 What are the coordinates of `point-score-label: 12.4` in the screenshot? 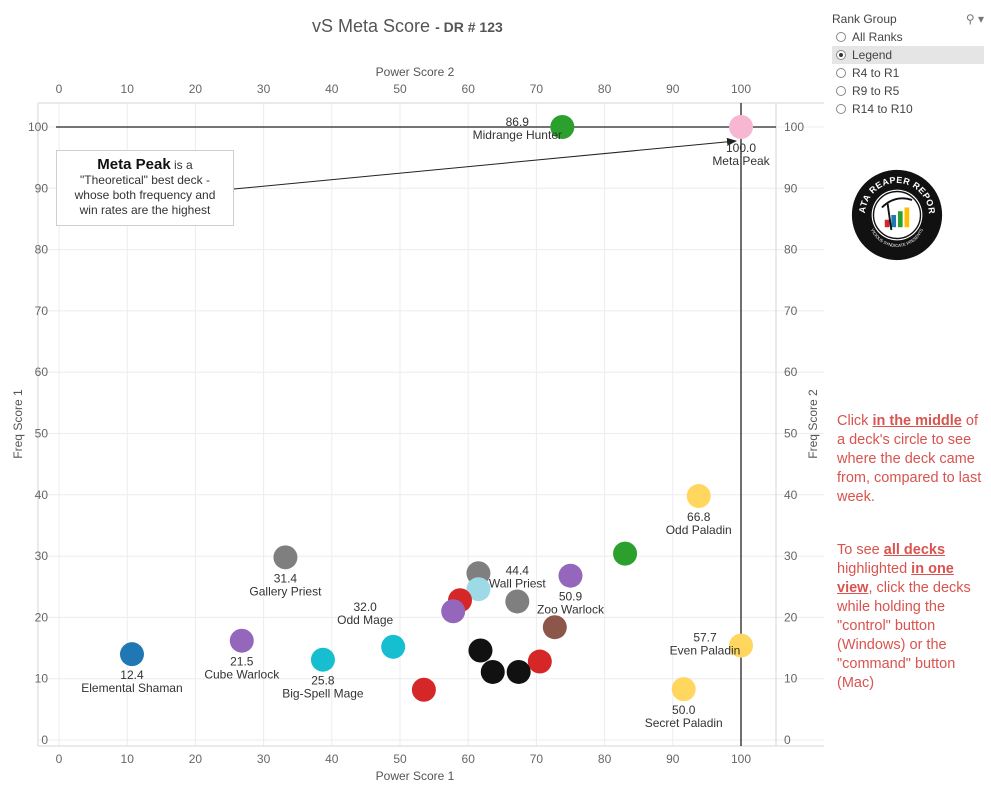 It's located at (132, 675).